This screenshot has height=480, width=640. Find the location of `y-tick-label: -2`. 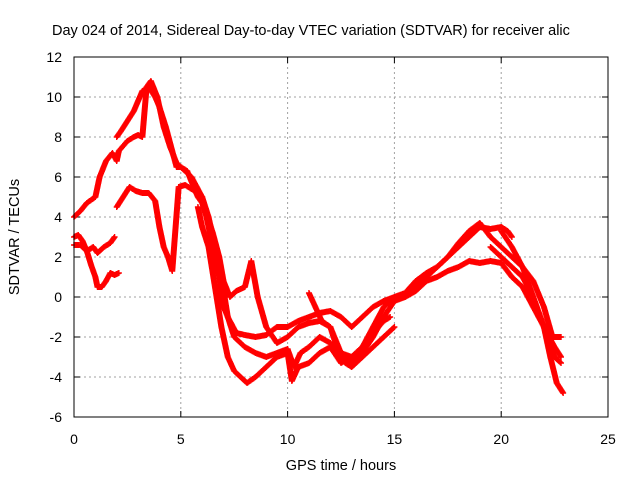

y-tick-label: -2 is located at coordinates (56, 337).